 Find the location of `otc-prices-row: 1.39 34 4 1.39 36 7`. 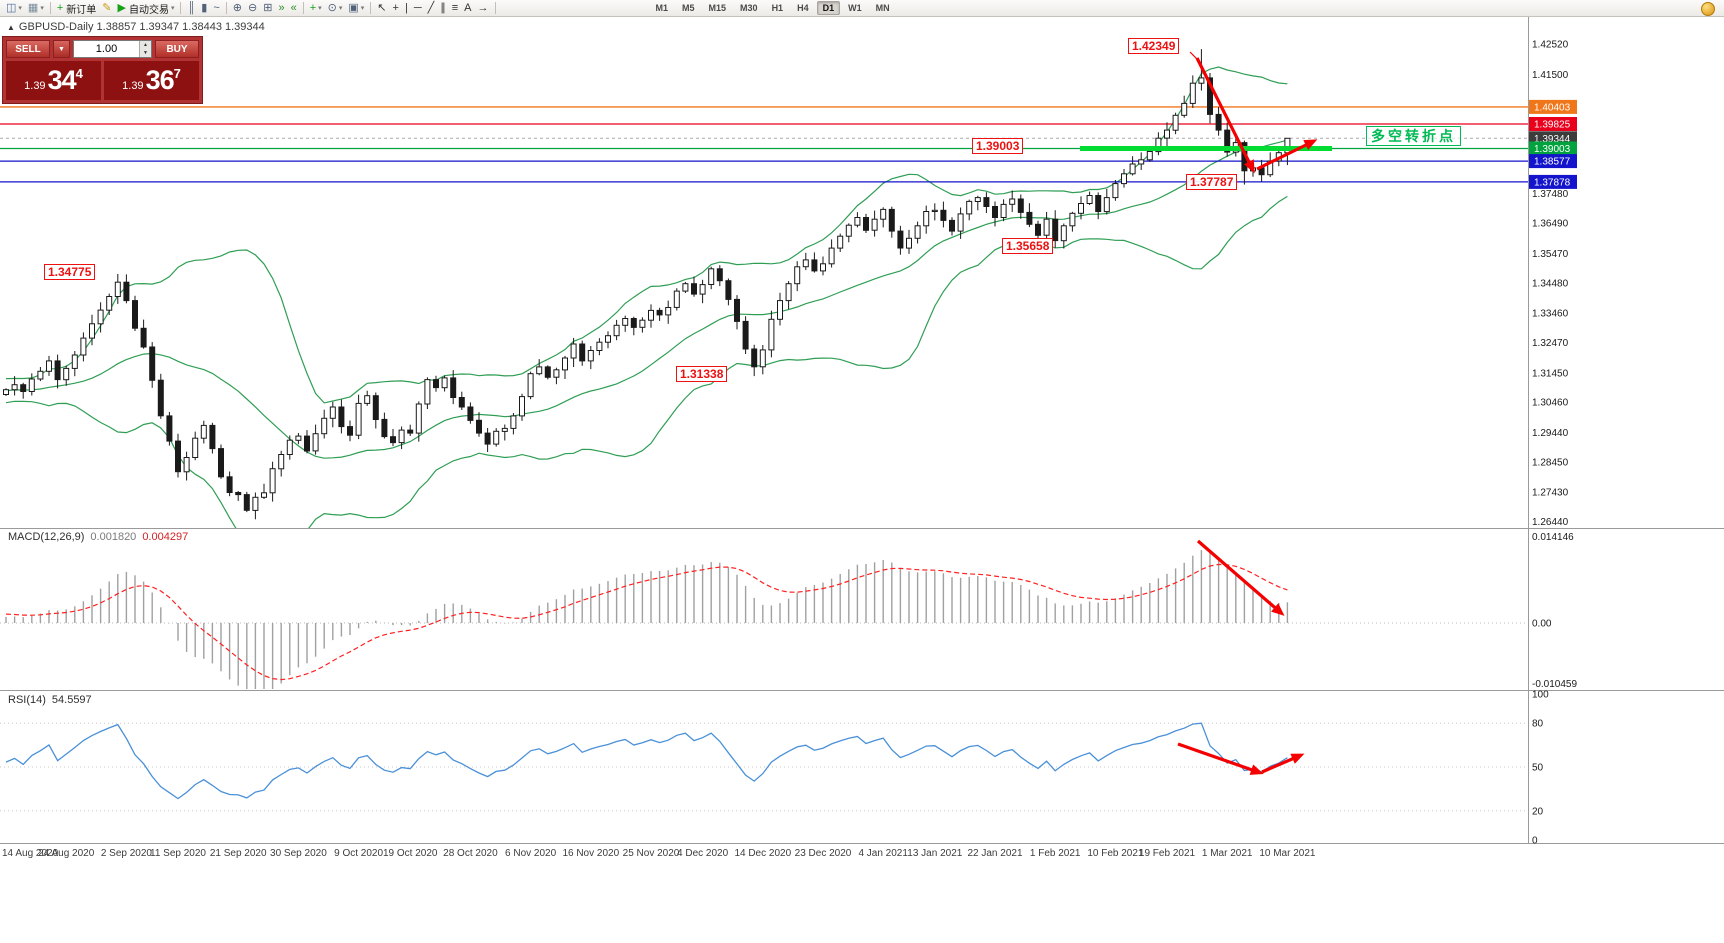

otc-prices-row: 1.39 34 4 1.39 36 7 is located at coordinates (102, 80).